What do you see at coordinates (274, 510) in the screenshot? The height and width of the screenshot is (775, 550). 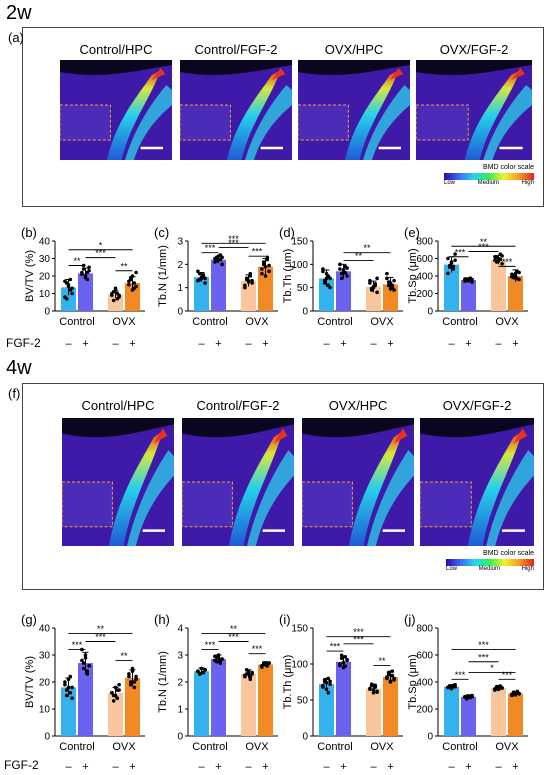 I see `marrow` at bounding box center [274, 510].